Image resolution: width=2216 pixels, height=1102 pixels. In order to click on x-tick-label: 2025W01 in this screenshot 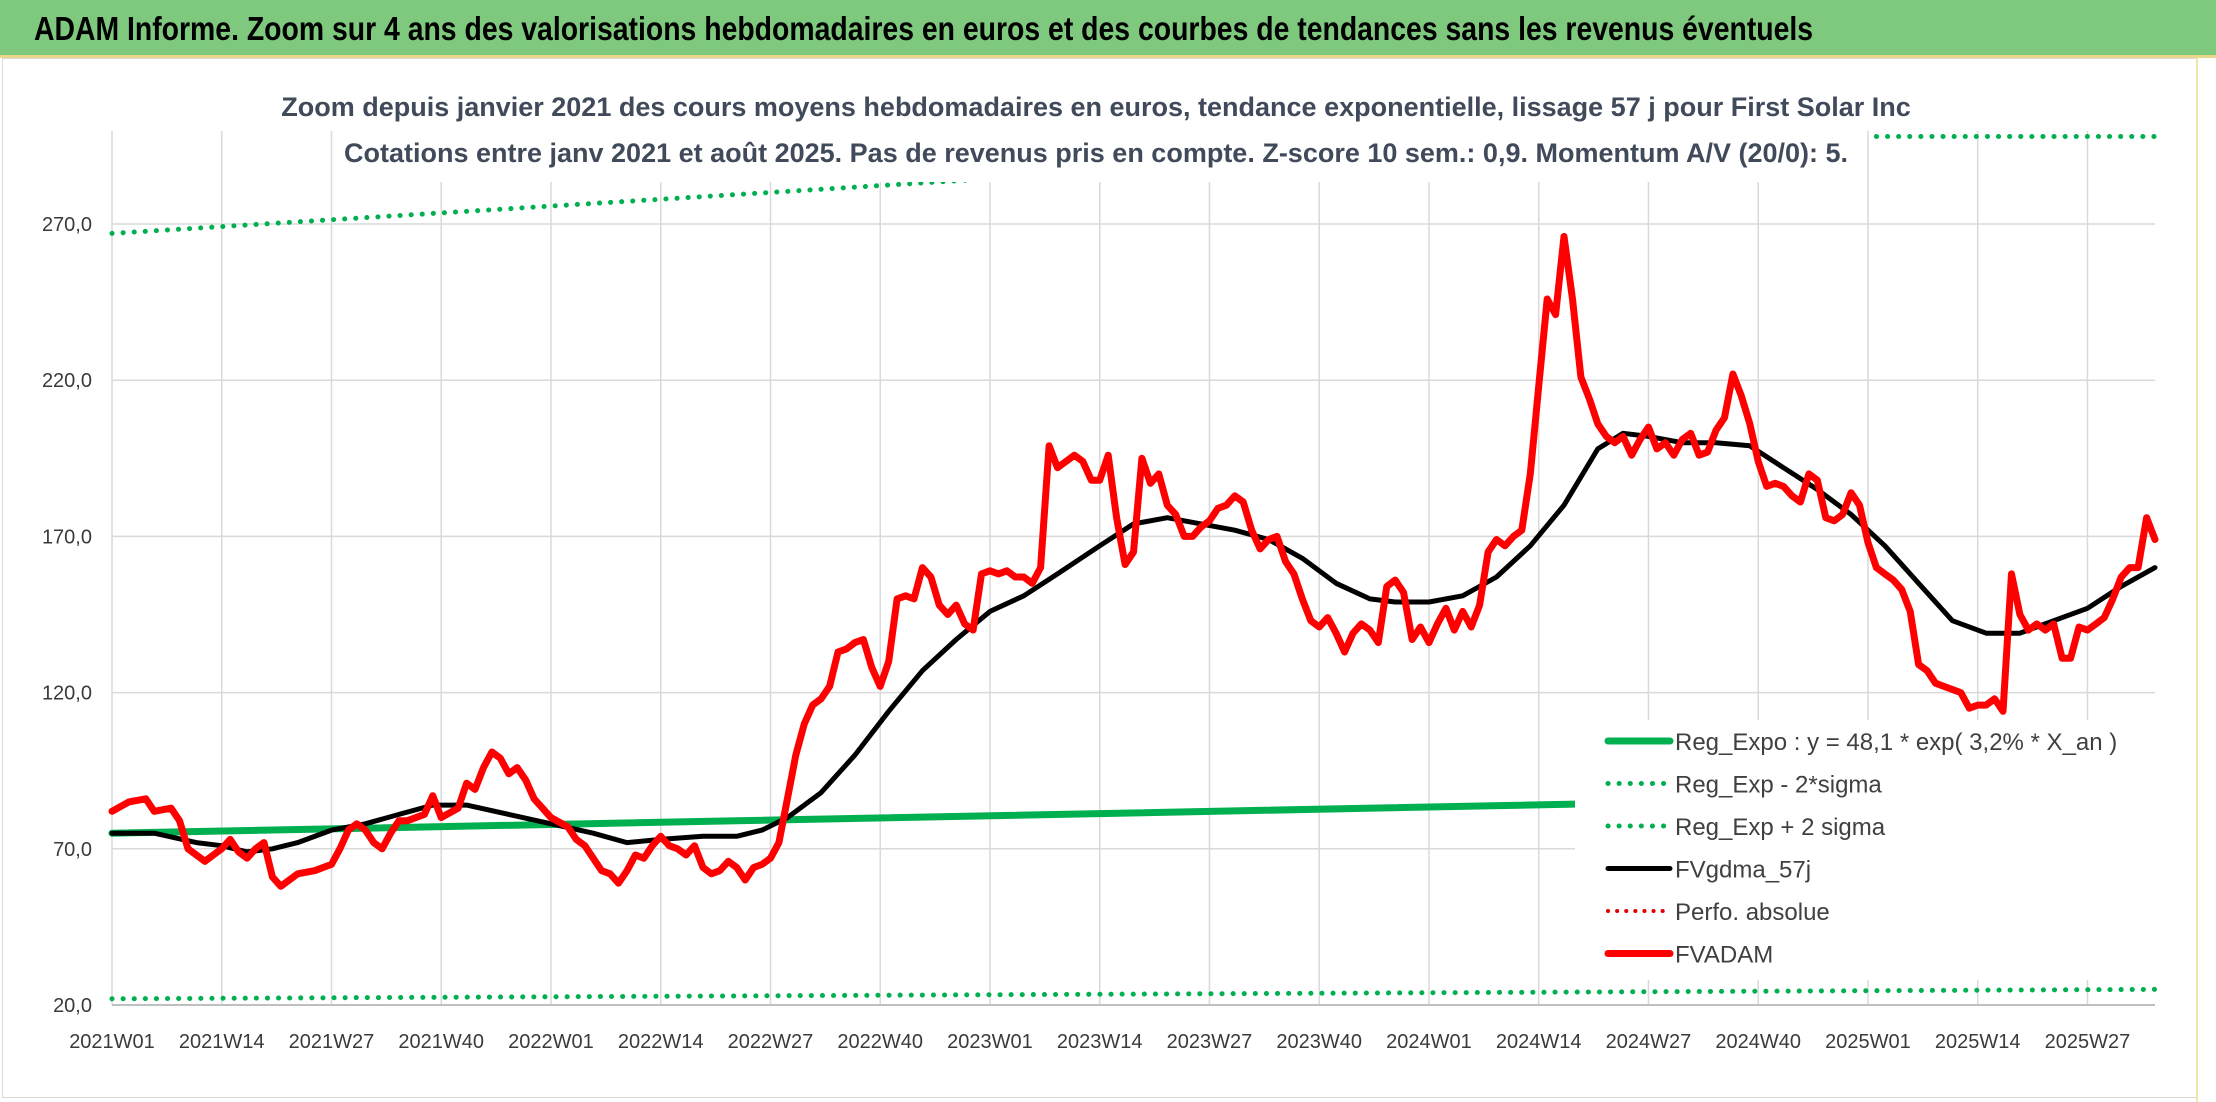, I will do `click(1868, 1042)`.